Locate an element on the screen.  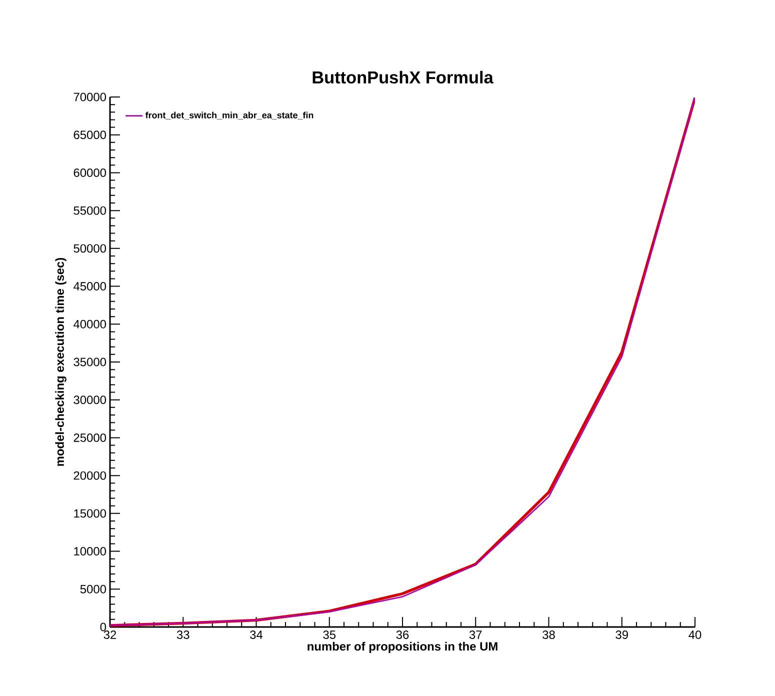
x-tick-label: 34 is located at coordinates (256, 634).